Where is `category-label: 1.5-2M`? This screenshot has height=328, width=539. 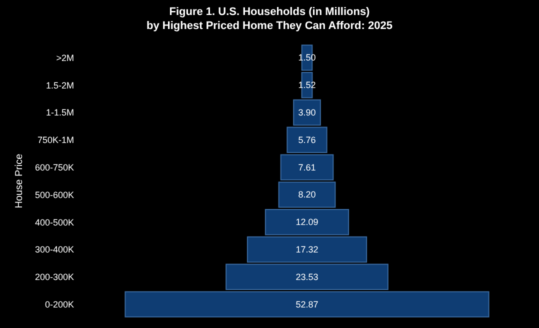 category-label: 1.5-2M is located at coordinates (60, 85).